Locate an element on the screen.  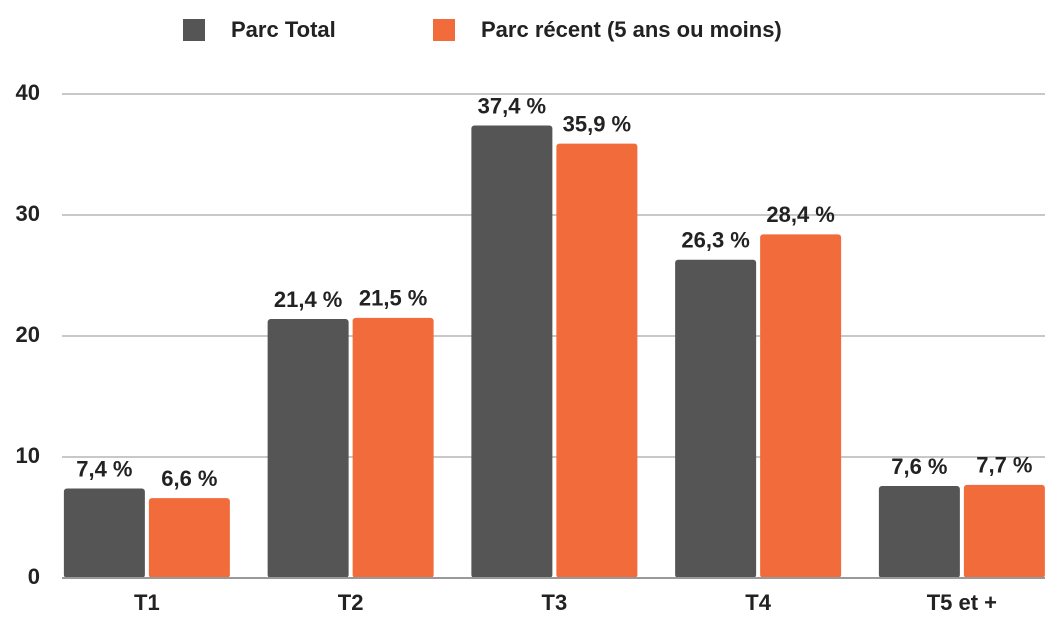
y-tick-label: 20 is located at coordinates (28, 334).